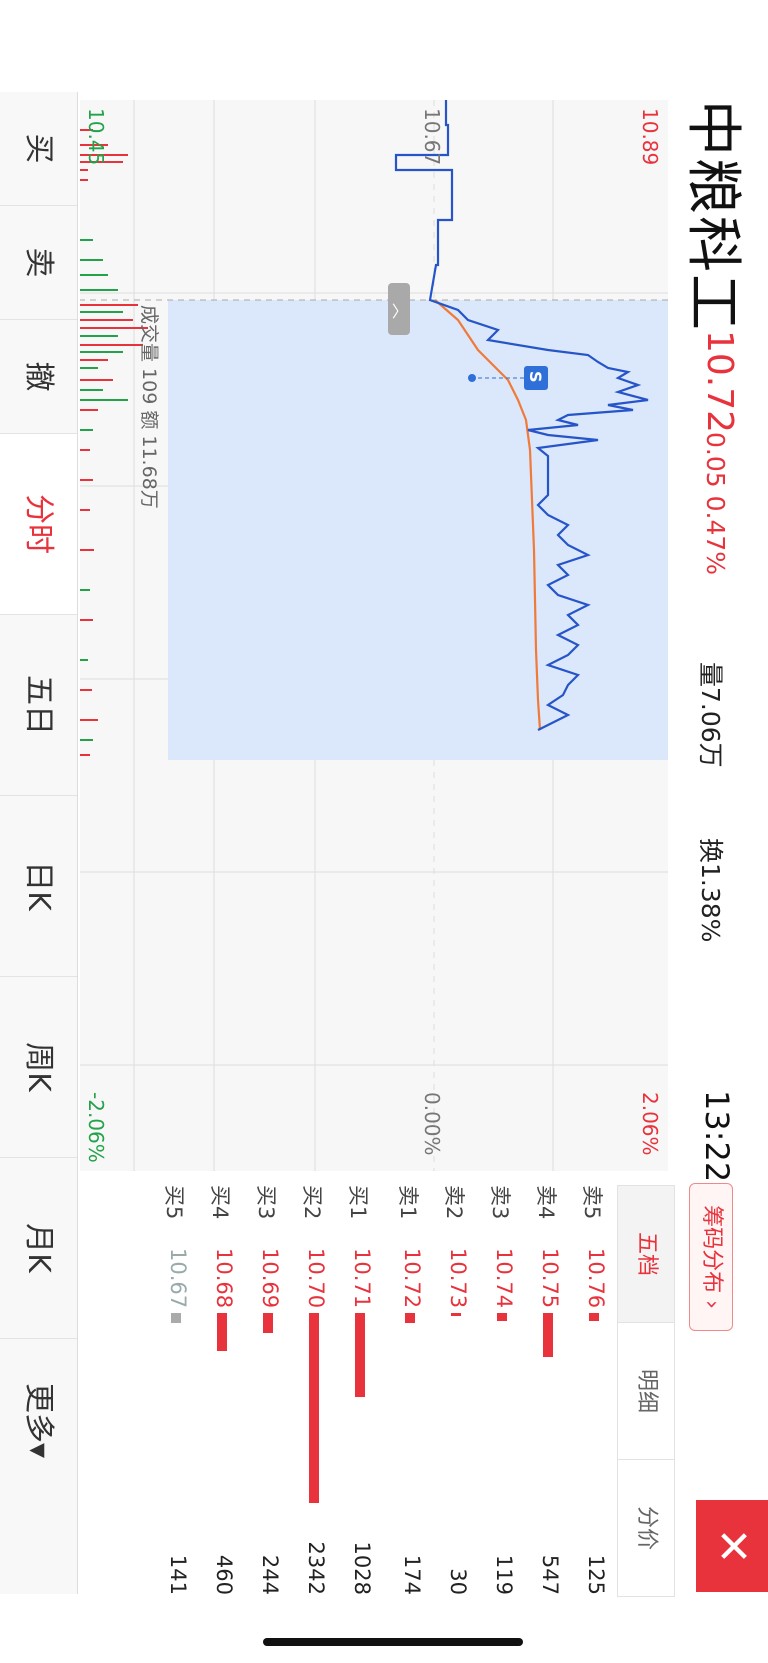  What do you see at coordinates (38, 377) in the screenshot?
I see `nav-cancel: 撤` at bounding box center [38, 377].